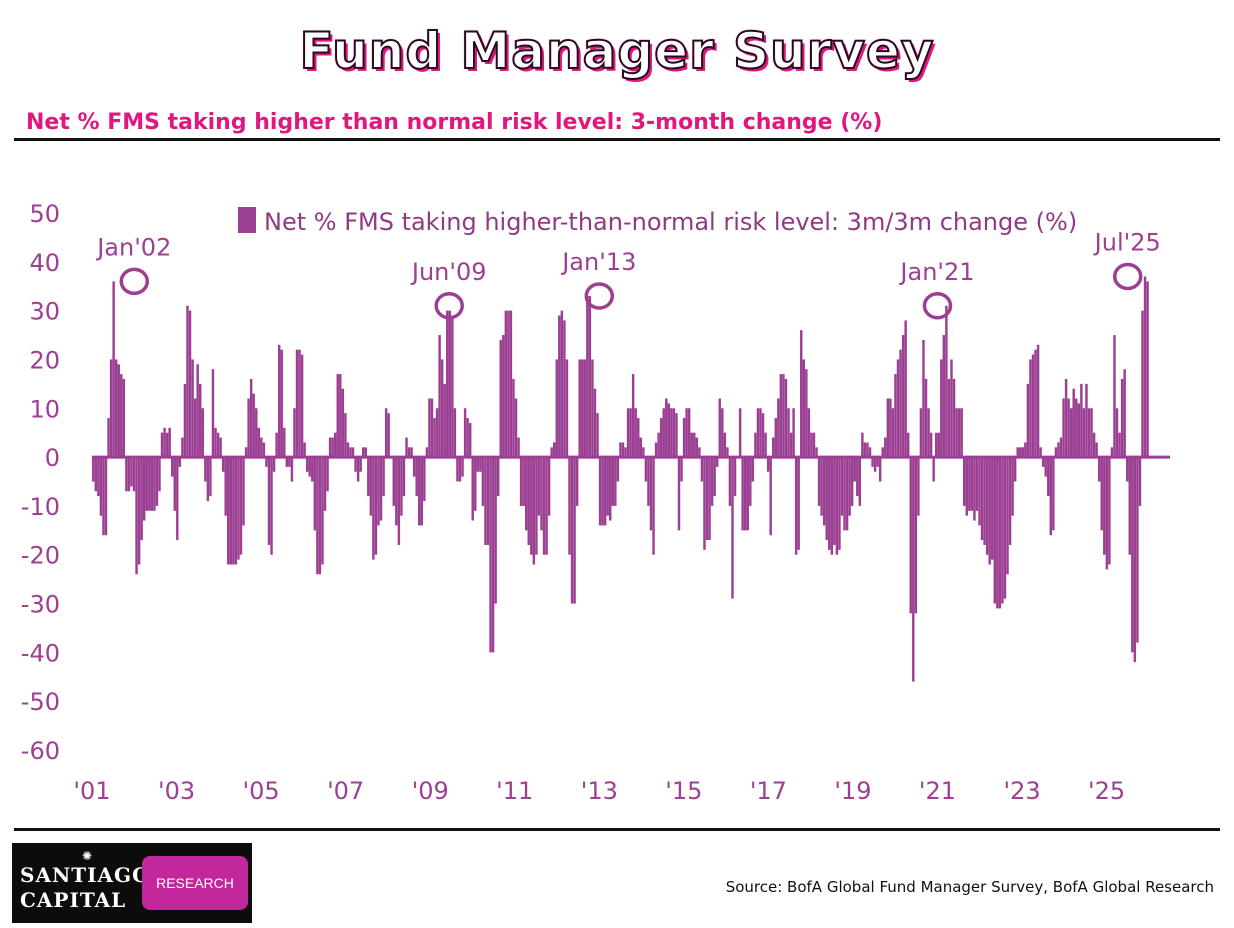 This screenshot has width=1234, height=928. What do you see at coordinates (448, 272) in the screenshot?
I see `annotation-label: Jun'09` at bounding box center [448, 272].